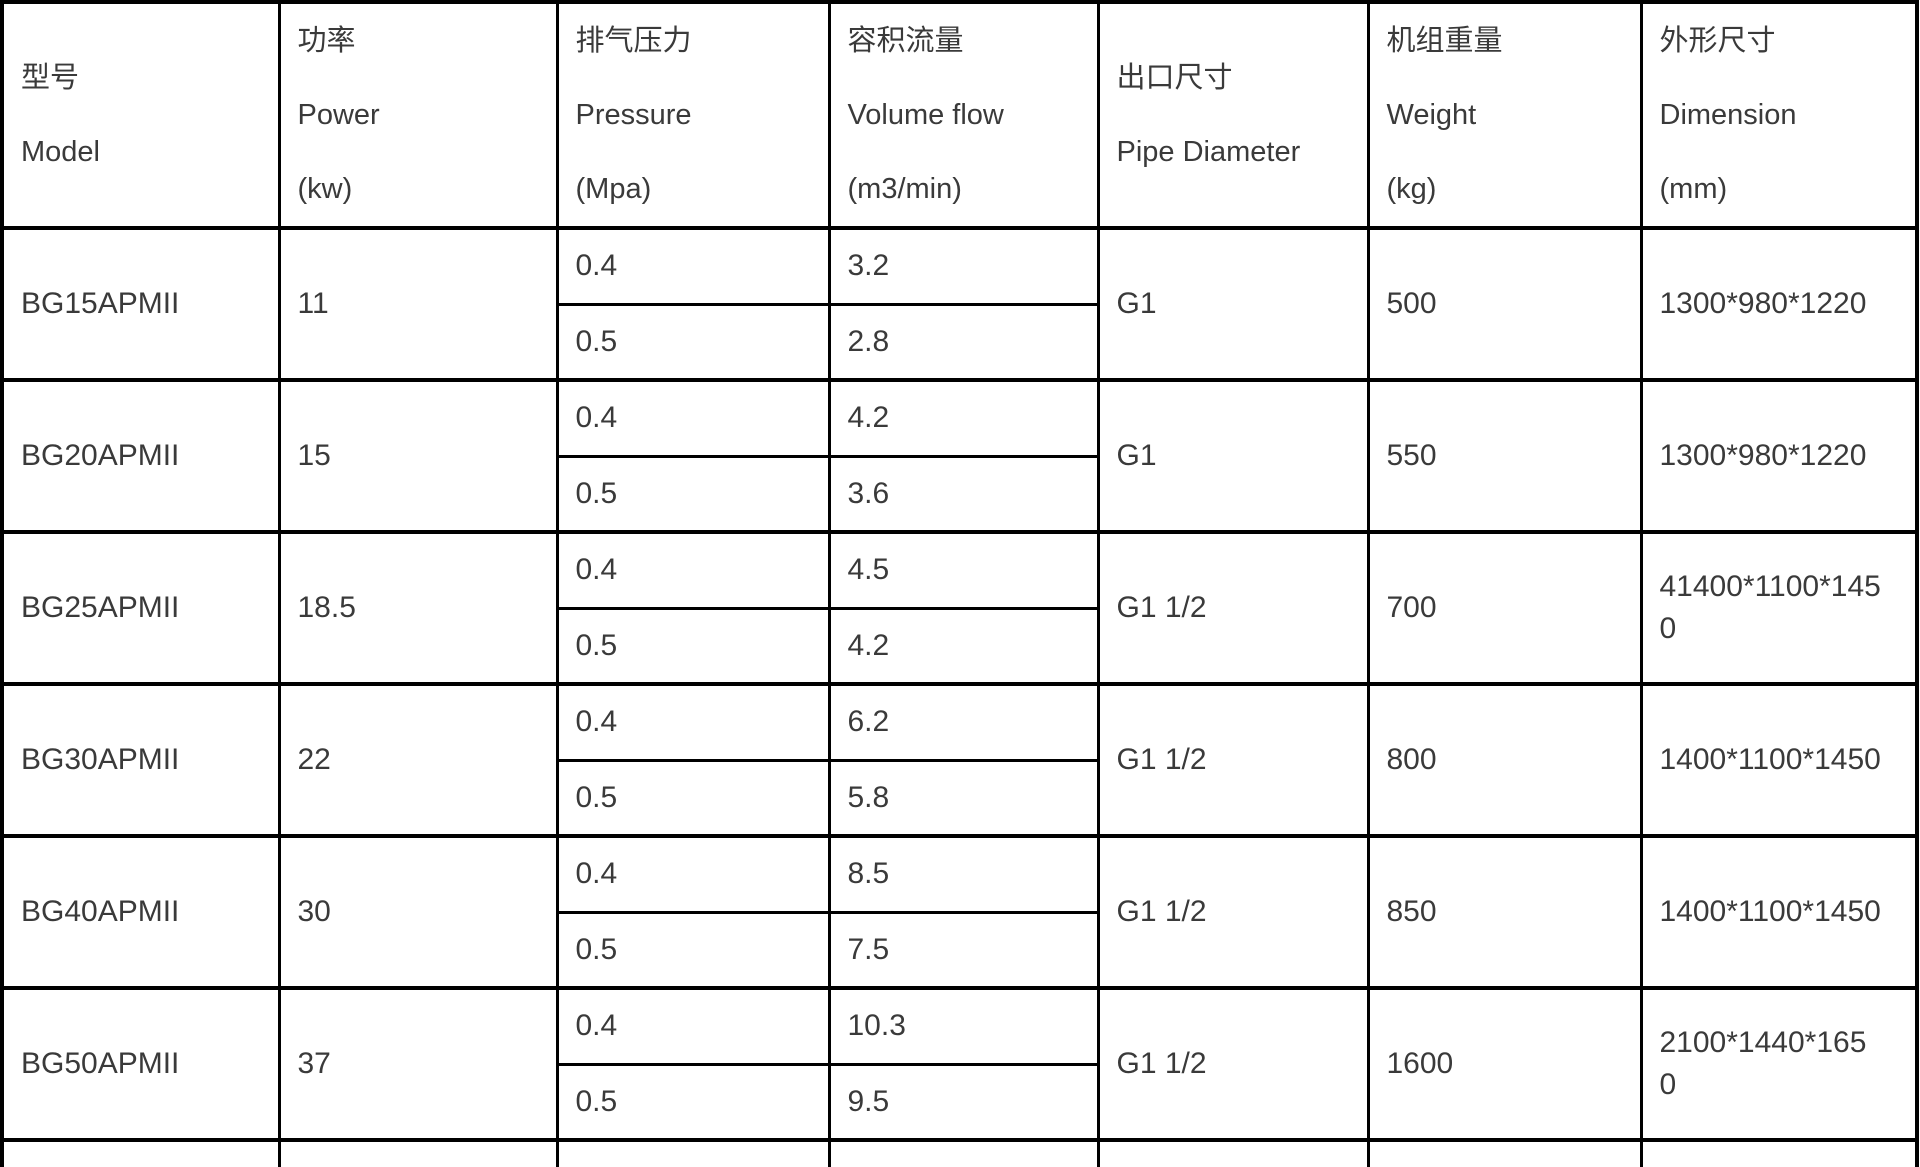 The height and width of the screenshot is (1167, 1920). I want to click on power-cell: 37, so click(418, 1064).